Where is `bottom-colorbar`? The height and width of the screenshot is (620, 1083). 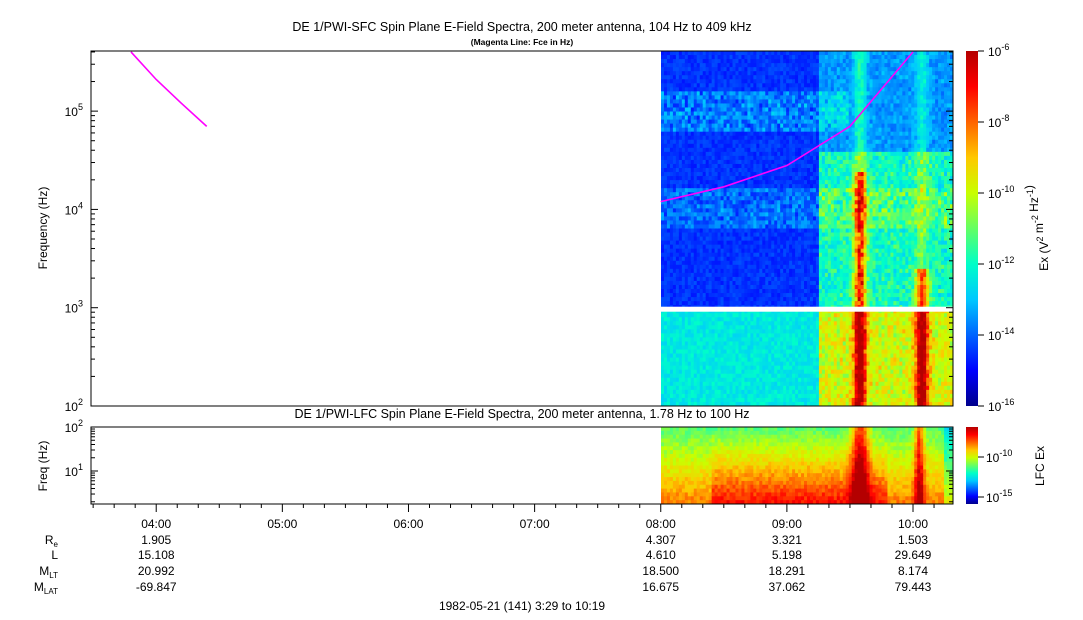 bottom-colorbar is located at coordinates (972, 465).